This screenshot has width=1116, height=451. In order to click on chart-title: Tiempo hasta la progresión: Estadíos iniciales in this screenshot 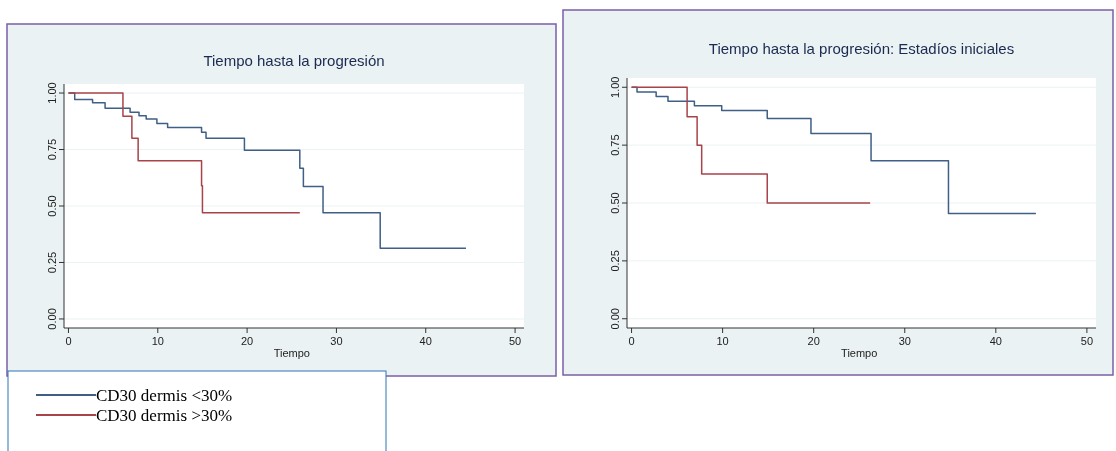, I will do `click(861, 48)`.